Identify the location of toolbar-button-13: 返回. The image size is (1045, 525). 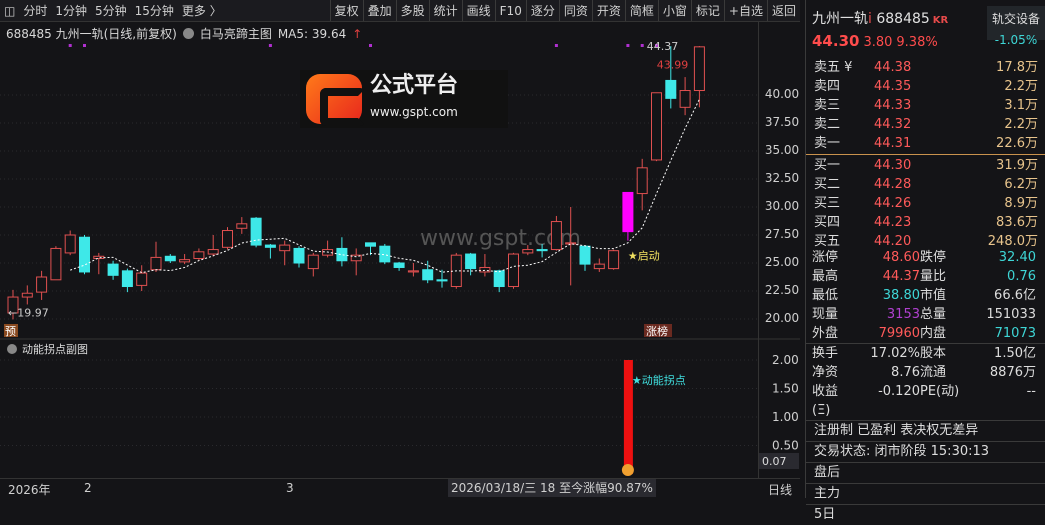
(783, 10).